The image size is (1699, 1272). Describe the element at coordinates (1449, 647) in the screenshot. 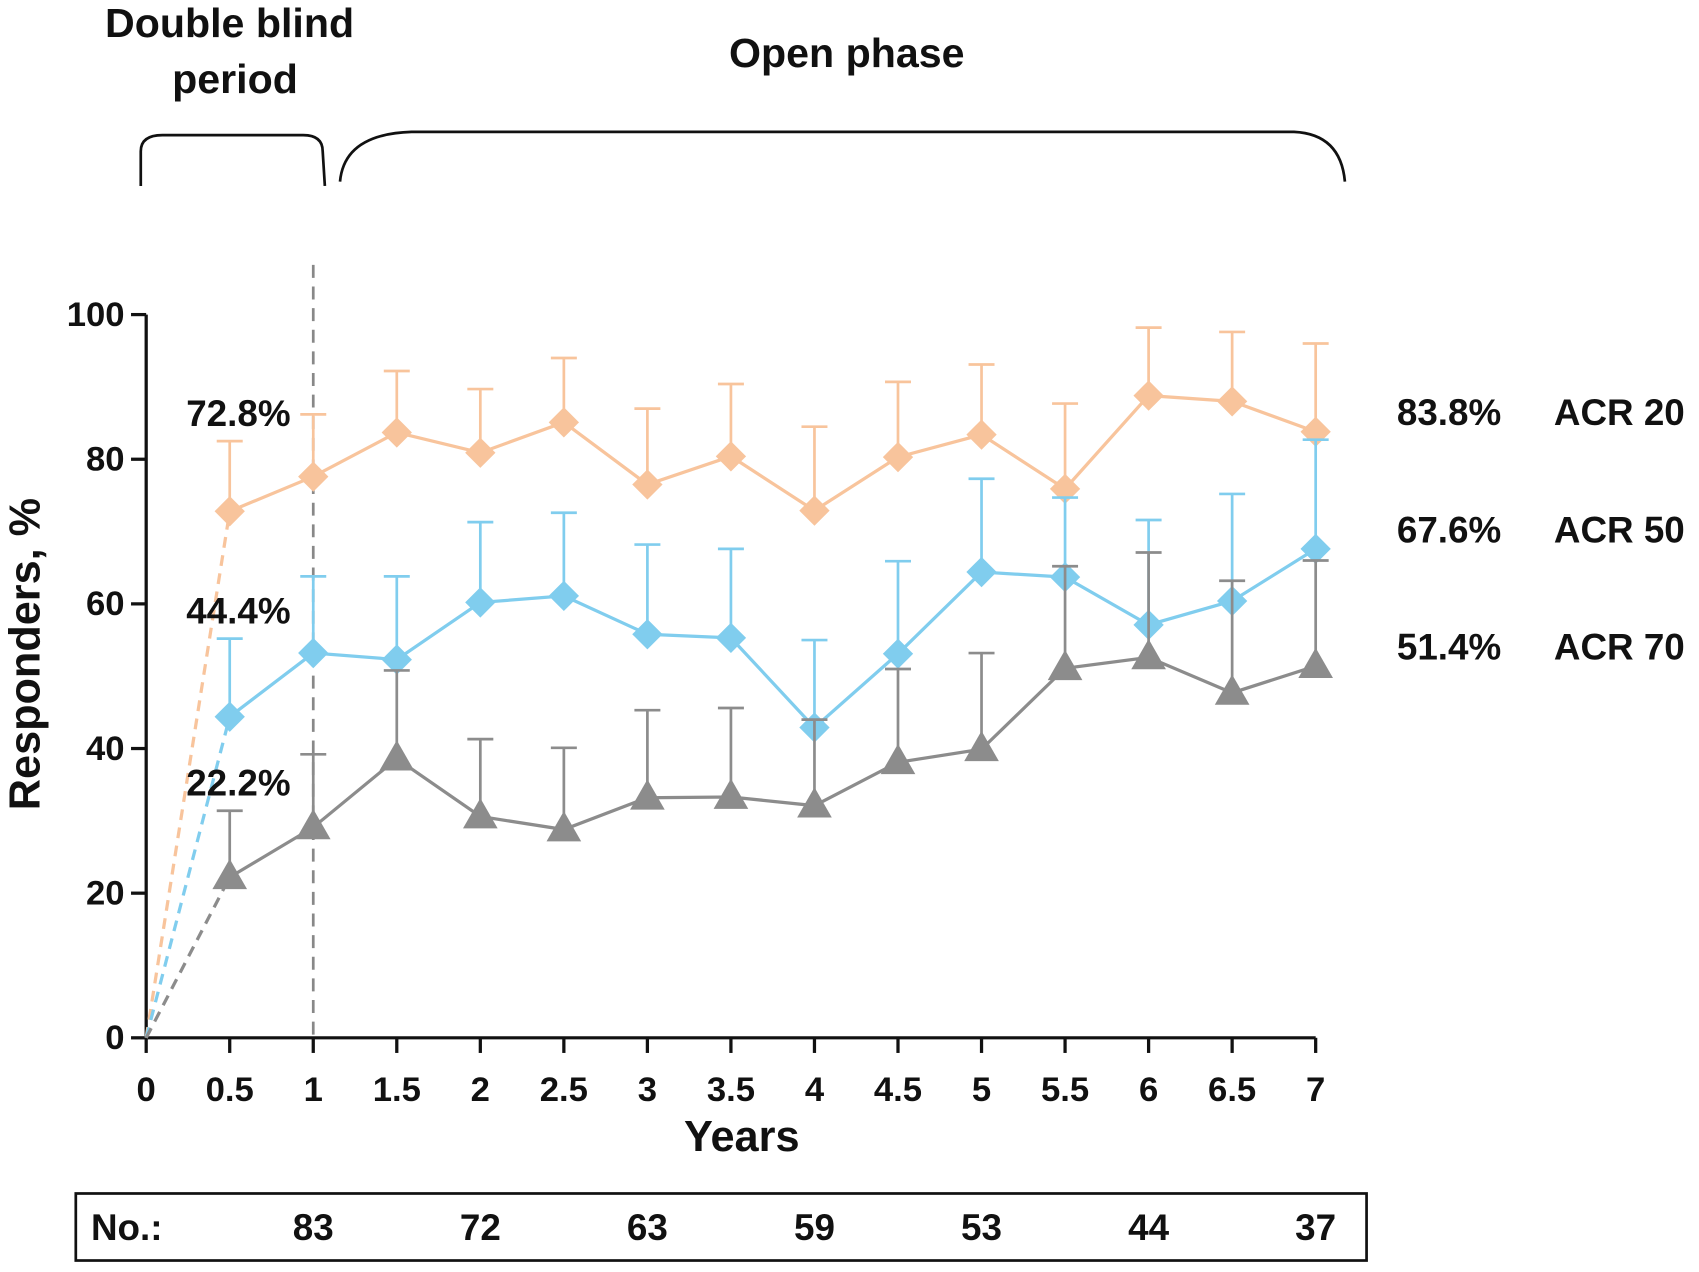

I see `value-label: 51.4%` at that location.